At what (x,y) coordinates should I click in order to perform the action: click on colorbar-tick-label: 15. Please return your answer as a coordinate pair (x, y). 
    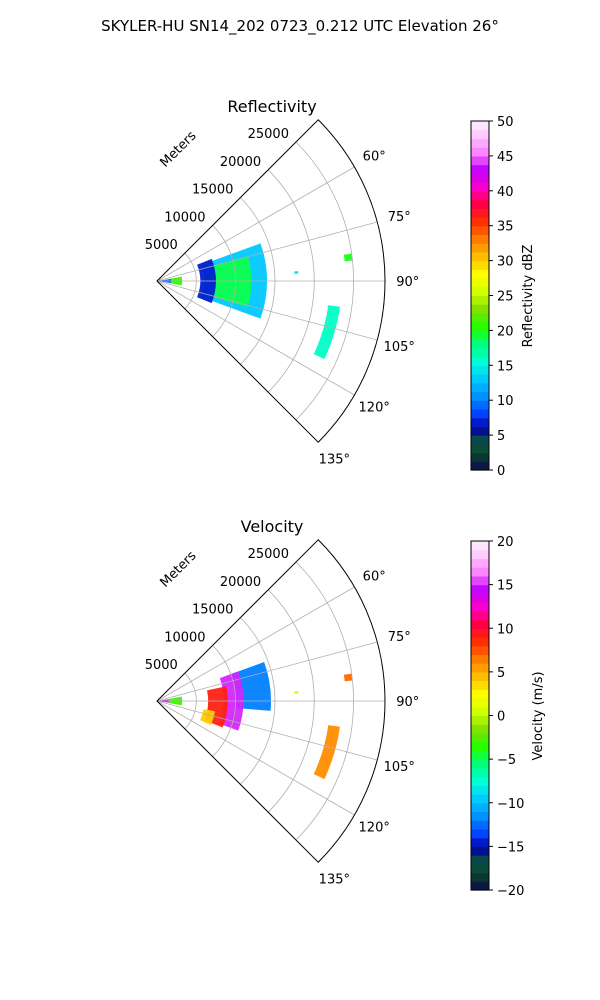
    Looking at the image, I should click on (505, 366).